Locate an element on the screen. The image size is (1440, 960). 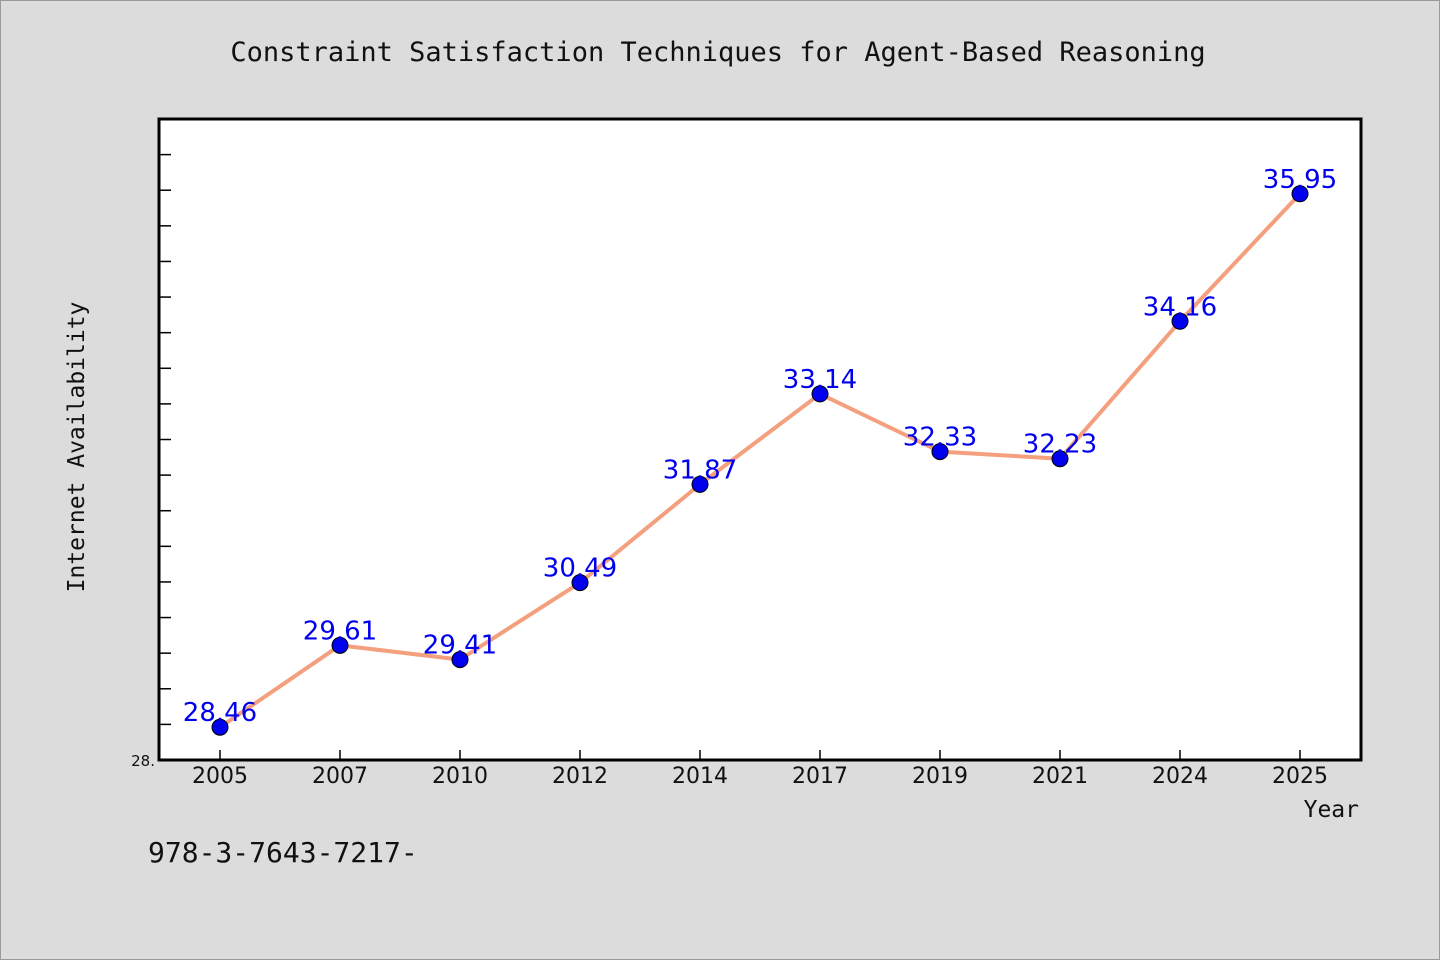
x-tick-label: 2007 is located at coordinates (340, 776).